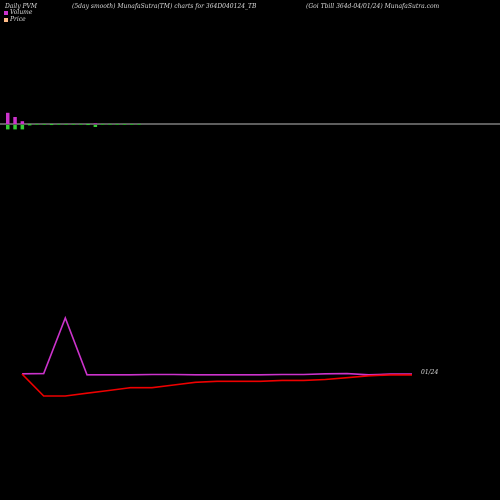 This screenshot has height=500, width=500. Describe the element at coordinates (6, 19) in the screenshot. I see `legend-price-swatch` at that location.